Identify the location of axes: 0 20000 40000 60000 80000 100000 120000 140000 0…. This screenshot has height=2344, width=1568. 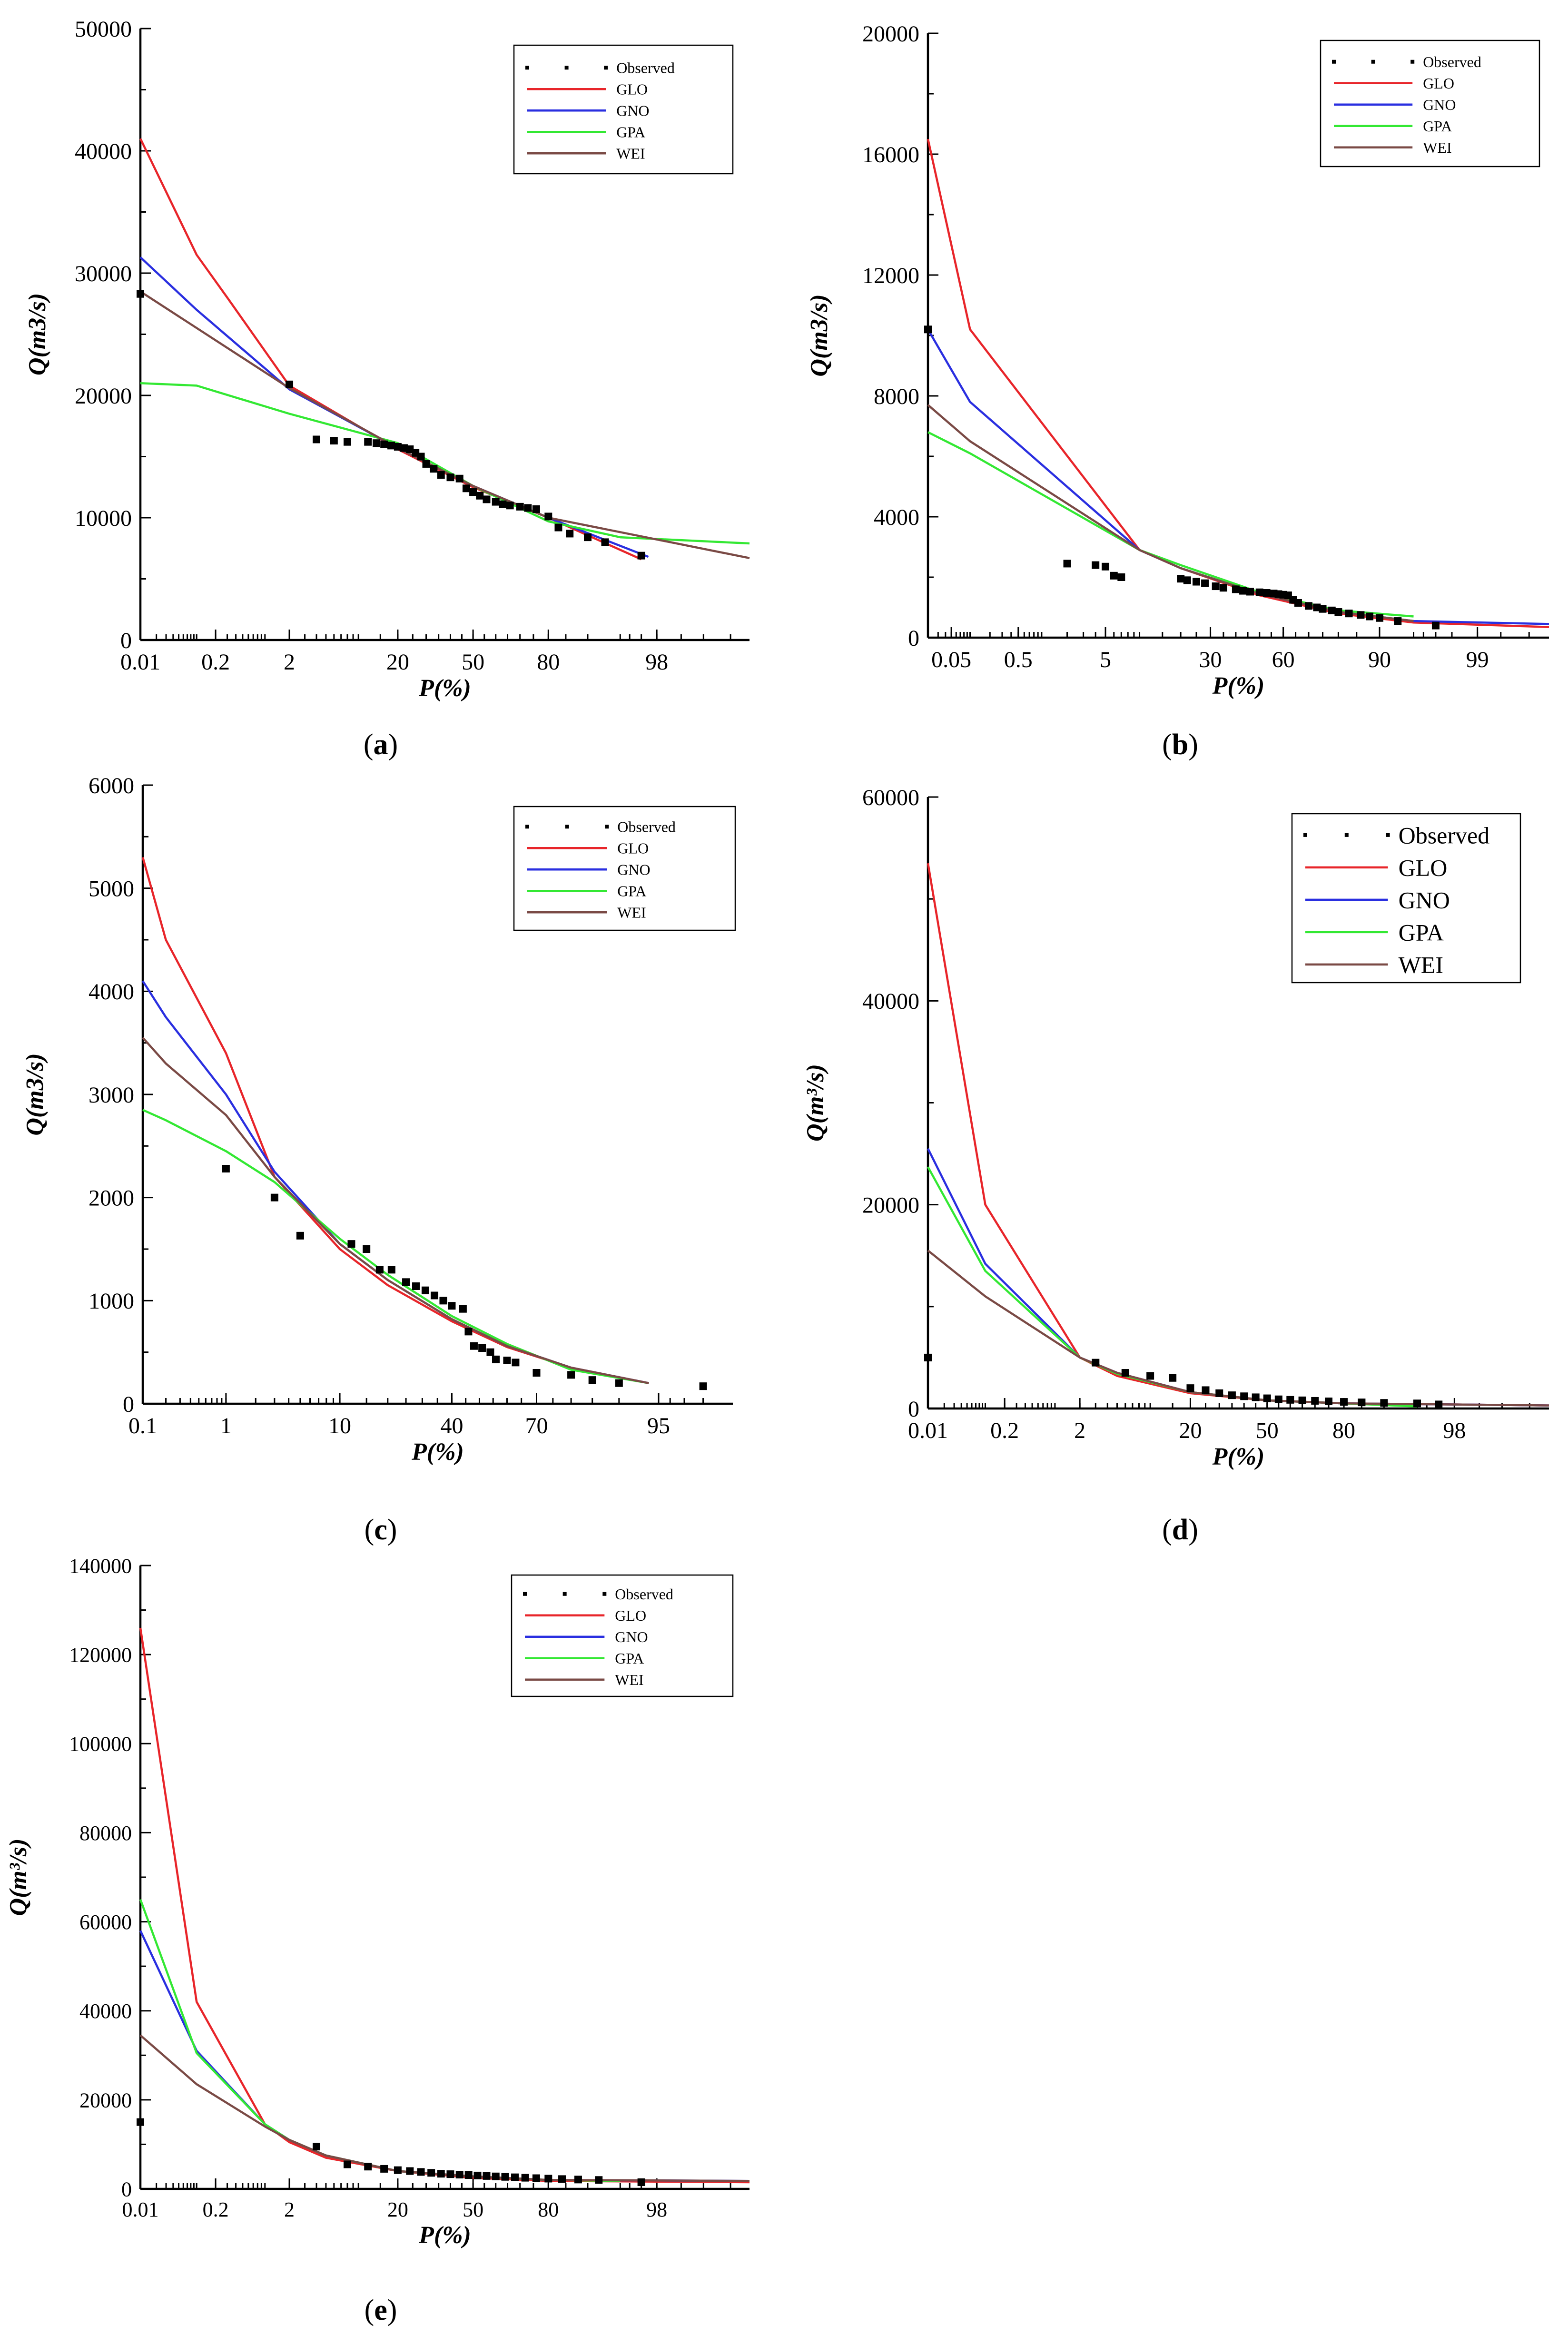
(409, 1887).